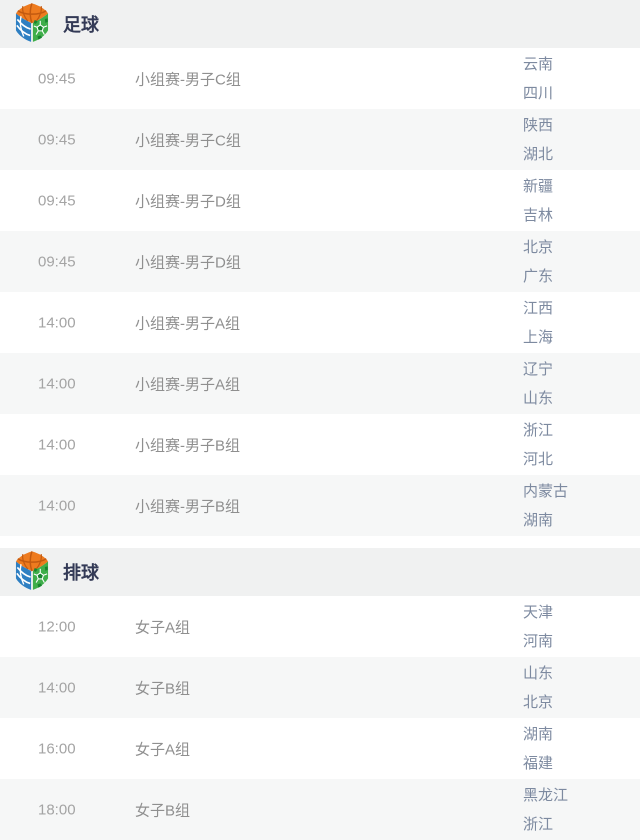 Image resolution: width=640 pixels, height=840 pixels. Describe the element at coordinates (538, 323) in the screenshot. I see `match-teams: 江西 上海` at that location.